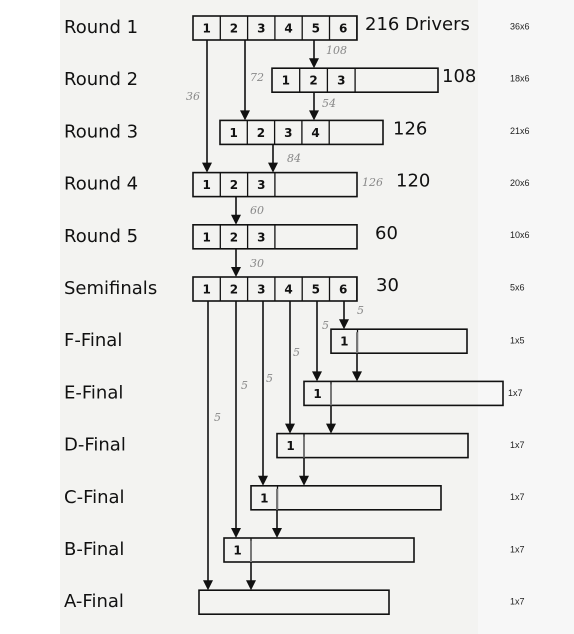 This screenshot has height=634, width=574. What do you see at coordinates (94, 601) in the screenshot?
I see `row-label: A-Final` at bounding box center [94, 601].